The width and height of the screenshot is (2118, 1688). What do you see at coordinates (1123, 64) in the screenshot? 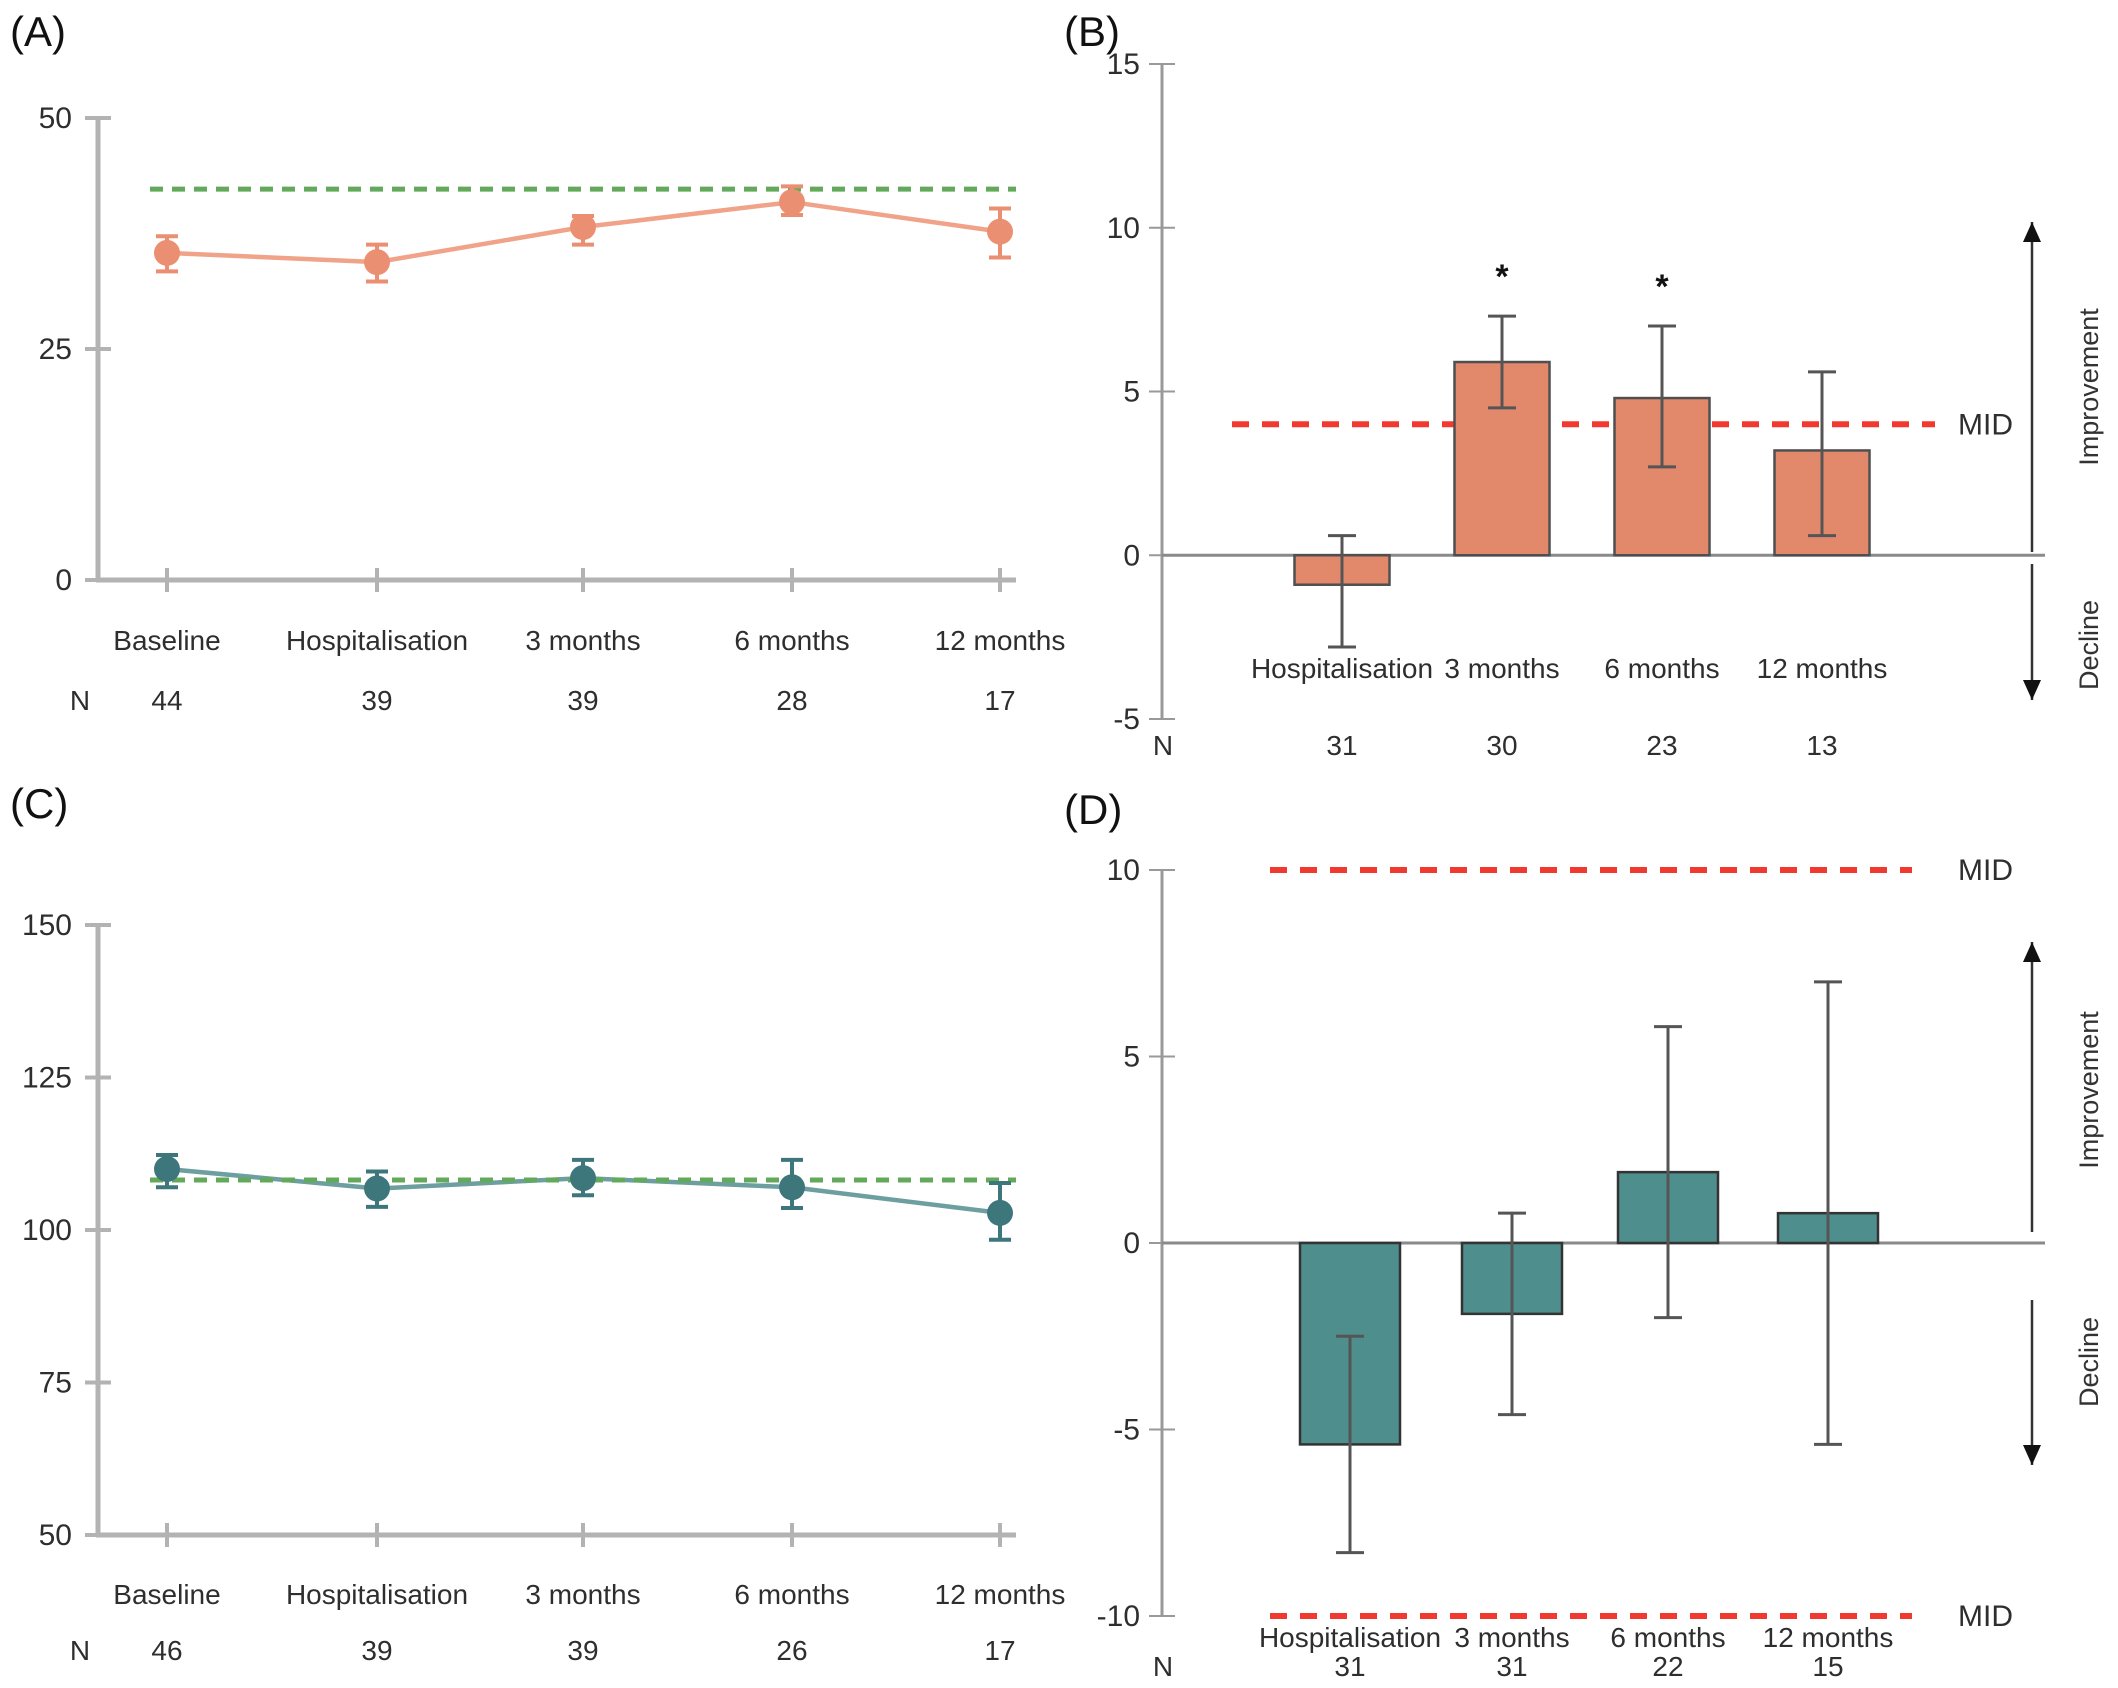
I see `panel-b-y-tick-label: 15` at bounding box center [1123, 64].